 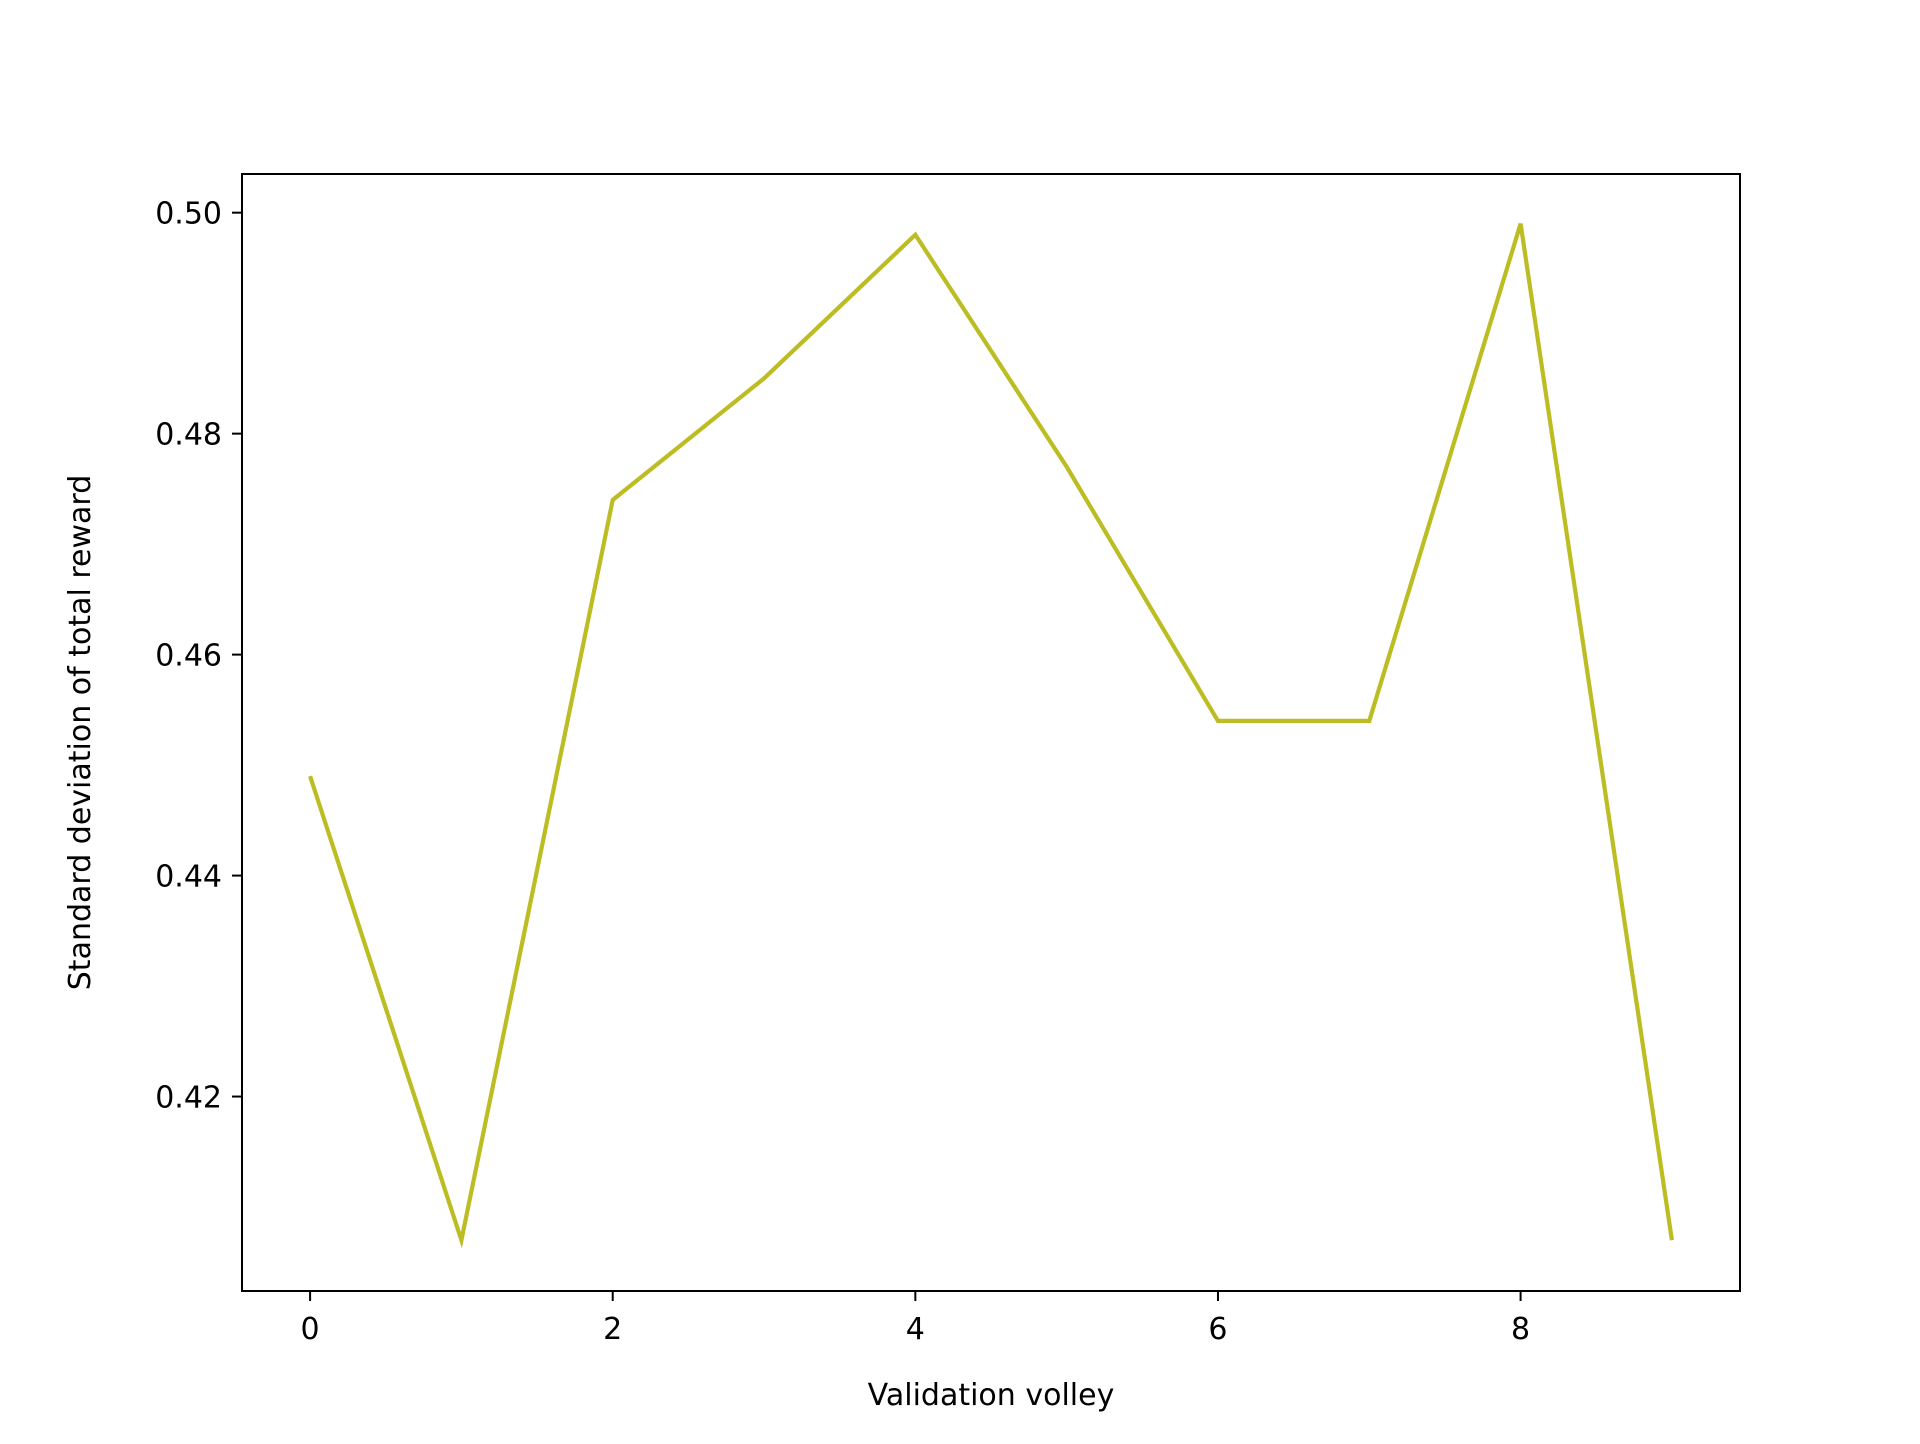 I want to click on x-axis-label: Validation volley, so click(x=991, y=1395).